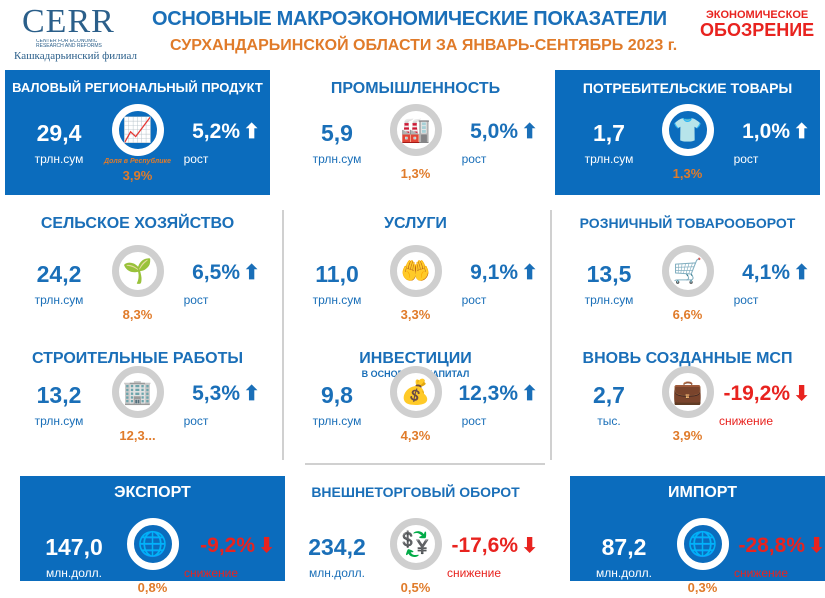  Describe the element at coordinates (415, 223) in the screenshot. I see `card-title: УСЛУГИ` at that location.